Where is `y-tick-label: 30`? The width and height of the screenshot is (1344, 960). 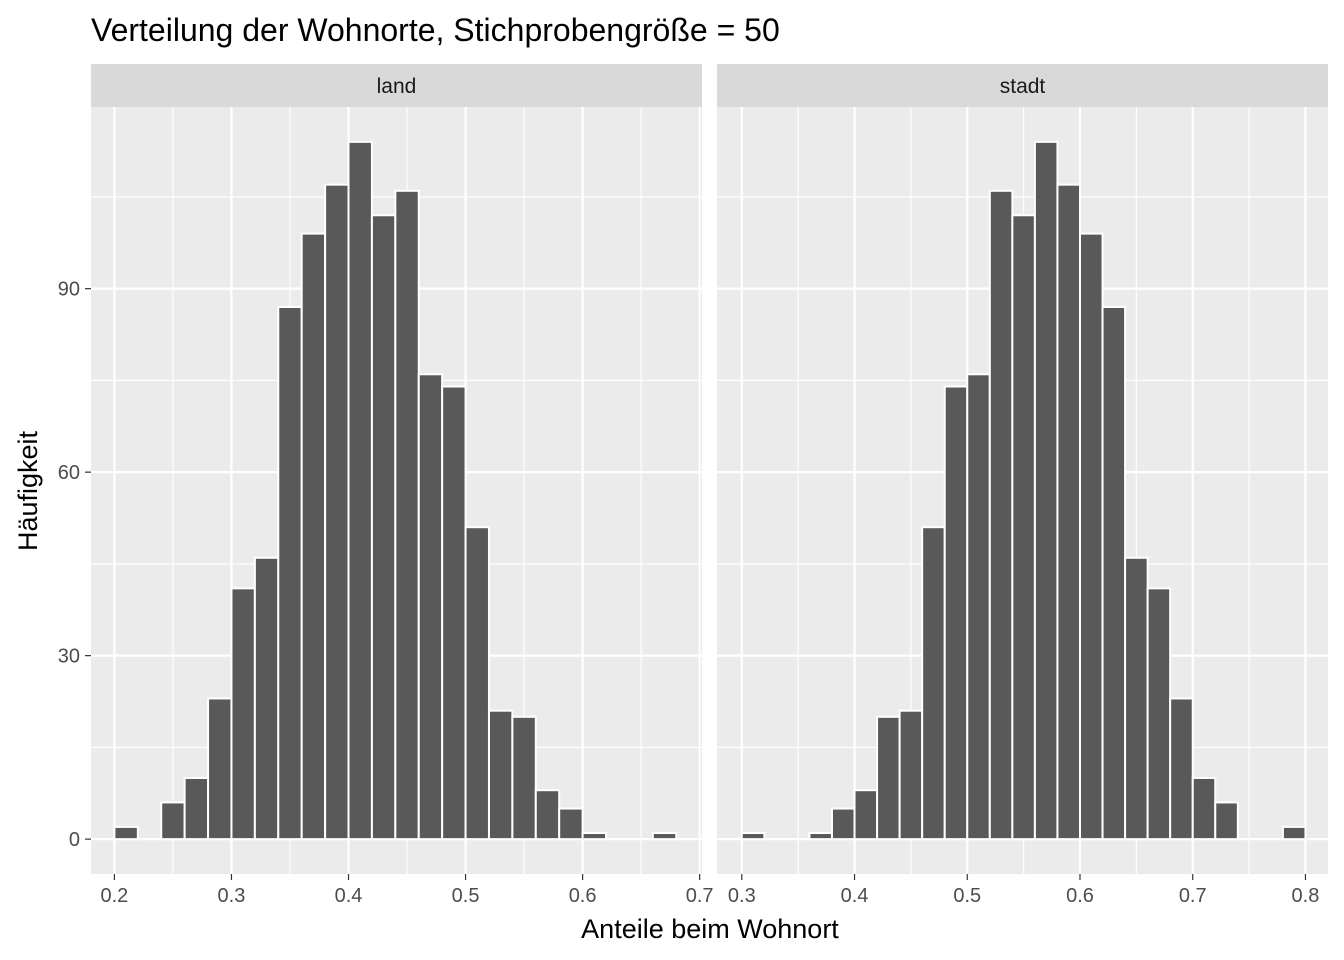
y-tick-label: 30 is located at coordinates (69, 657).